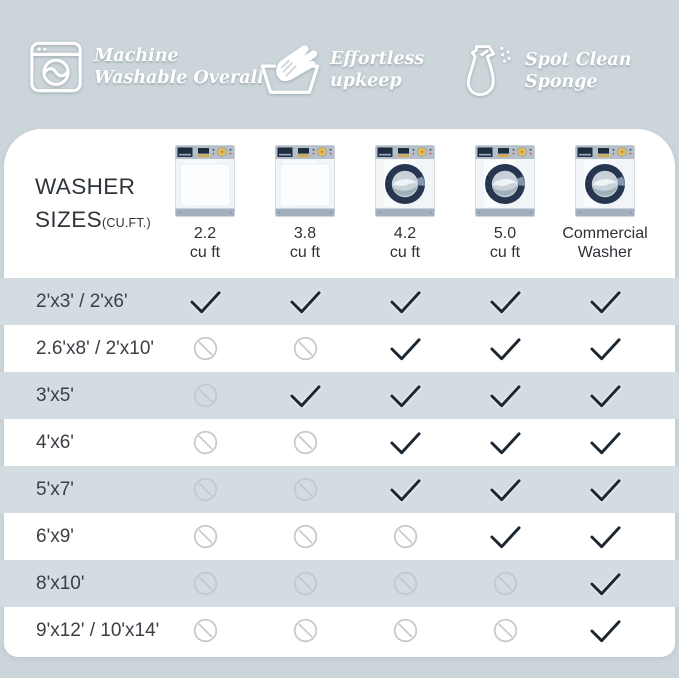 The image size is (679, 678). I want to click on title-suffix: (CU.FT.), so click(126, 222).